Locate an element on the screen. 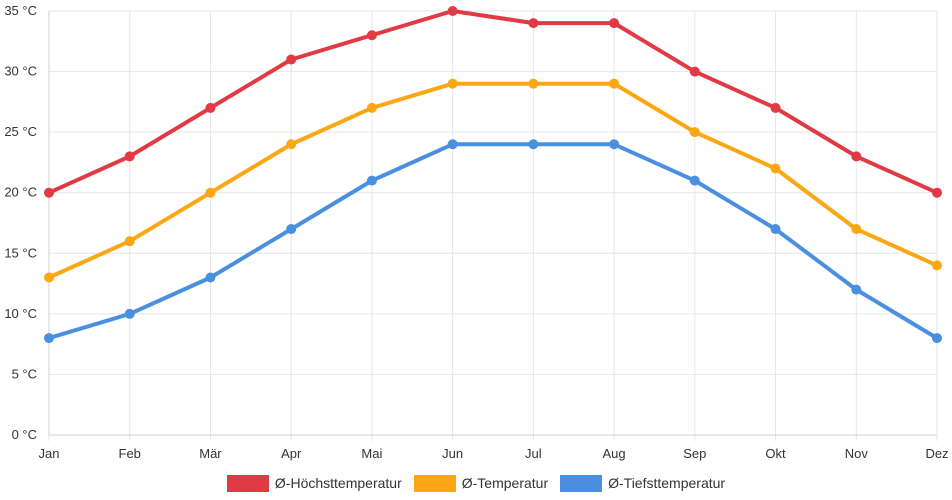 The image size is (952, 500). x-tick-label: Mär is located at coordinates (210, 453).